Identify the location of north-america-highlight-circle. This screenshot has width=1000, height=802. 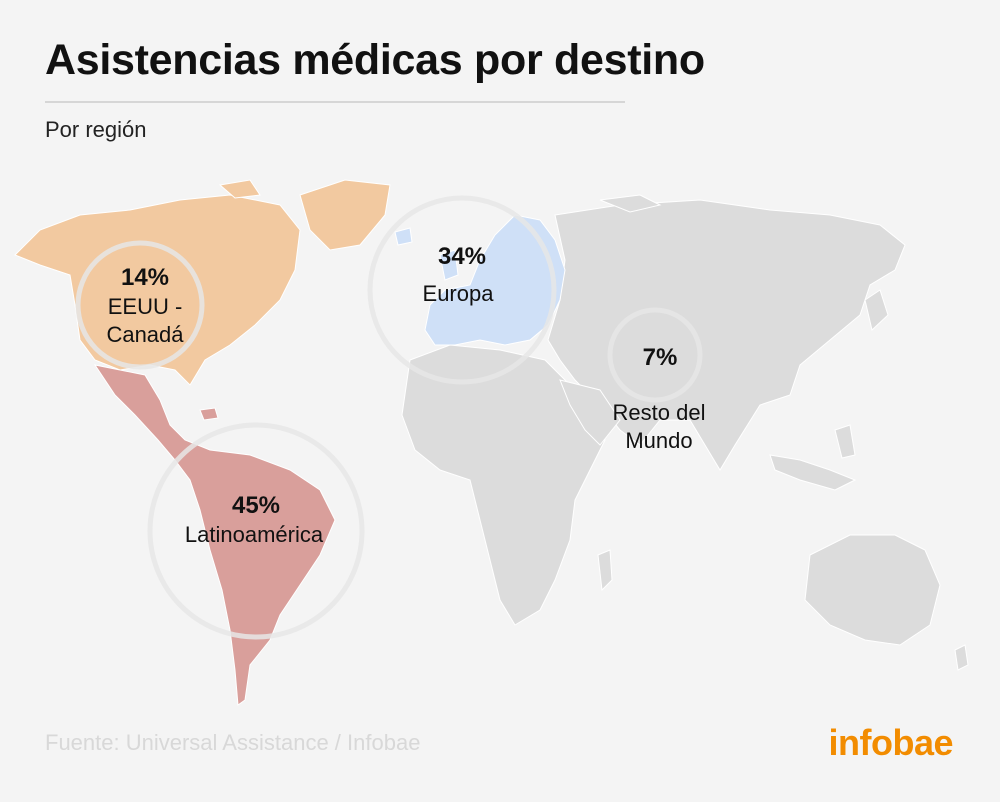
(140, 305).